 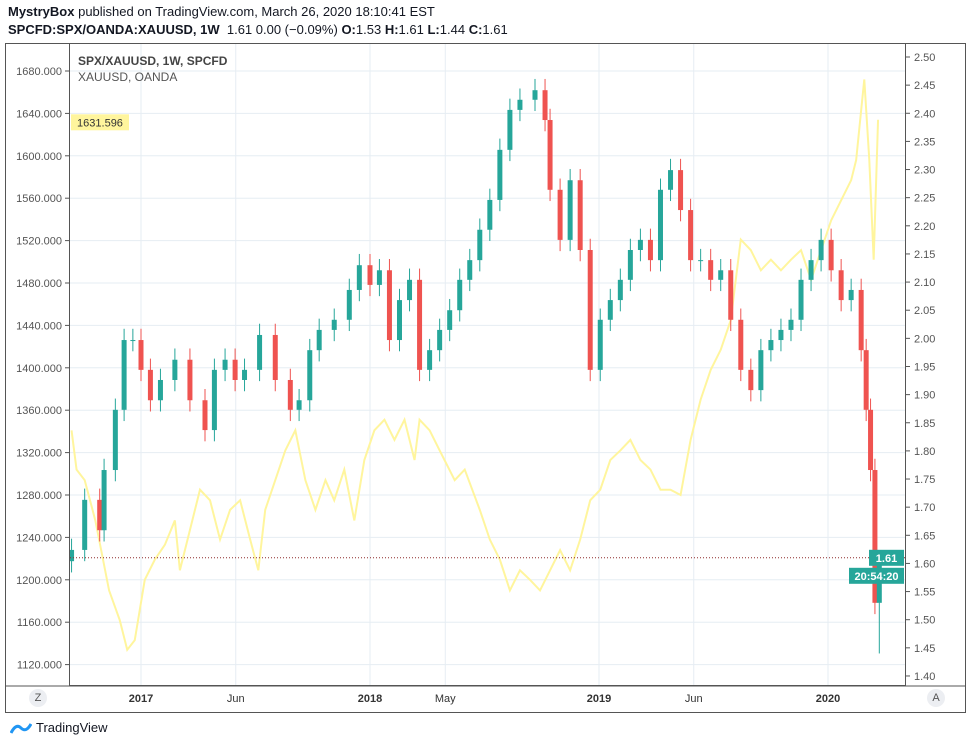 I want to click on right-axis-label: 2.15, so click(x=924, y=255).